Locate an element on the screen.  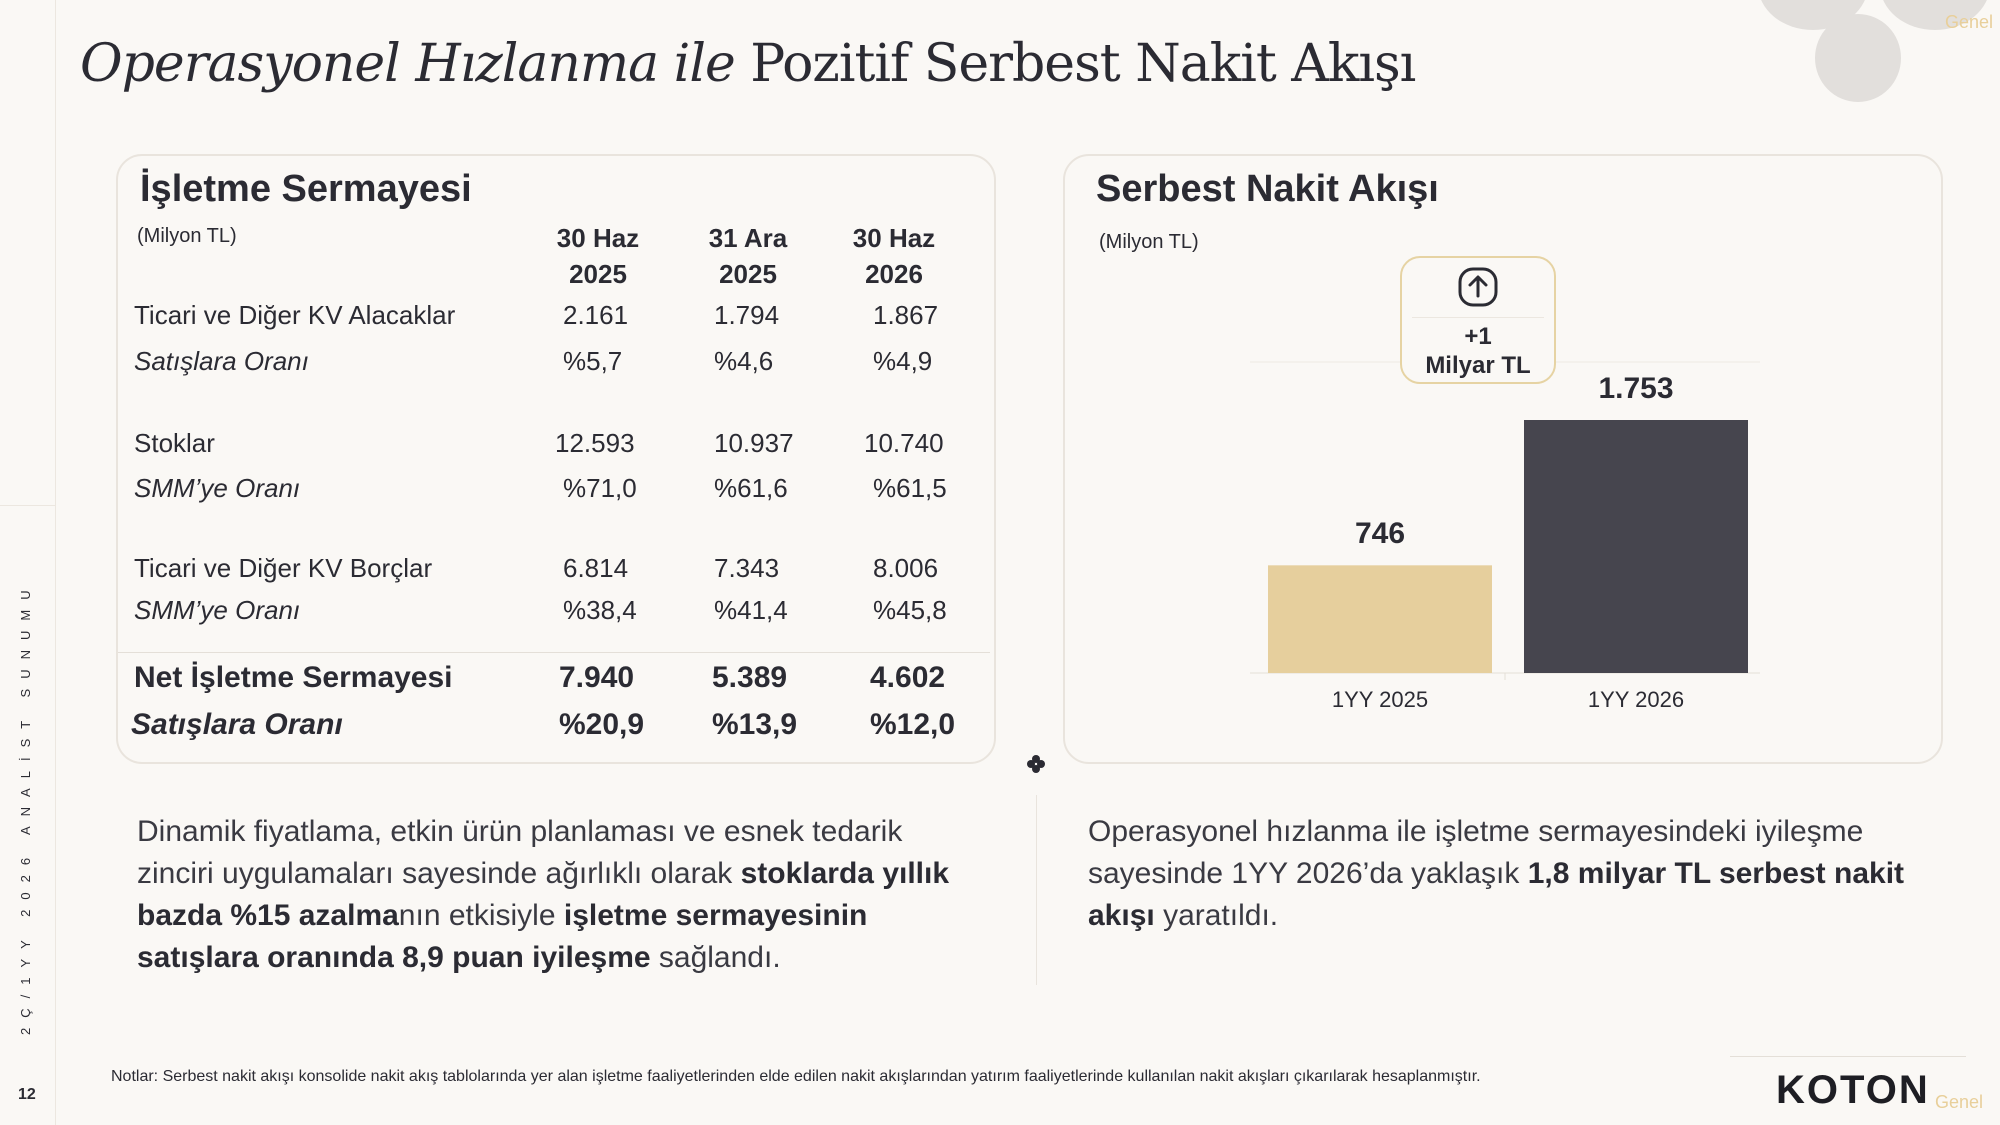
bar-value-label: 1.753 is located at coordinates (1636, 388).